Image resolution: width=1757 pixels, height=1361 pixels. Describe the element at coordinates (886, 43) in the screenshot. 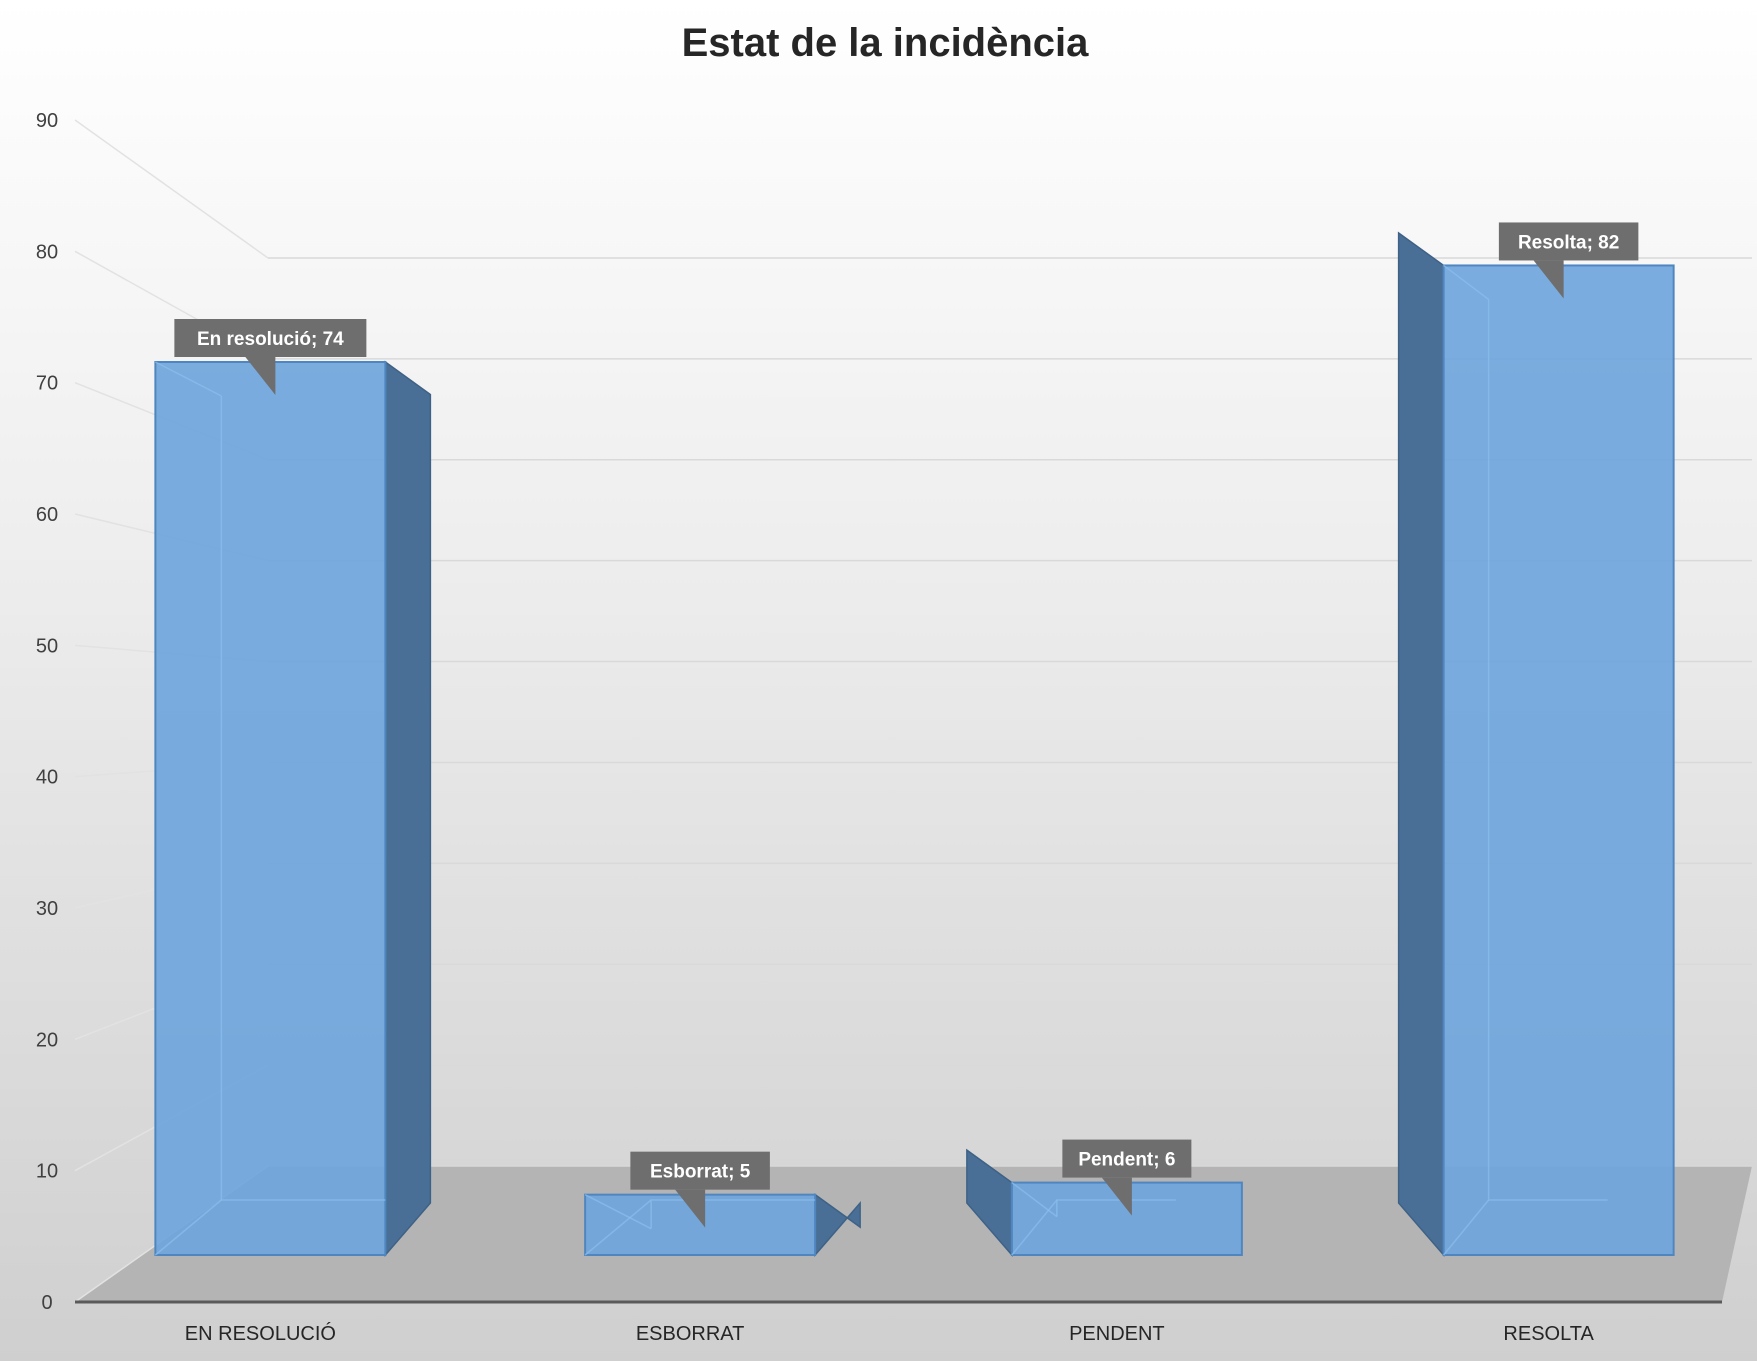

I see `chart-title: Estat de la incidència` at that location.